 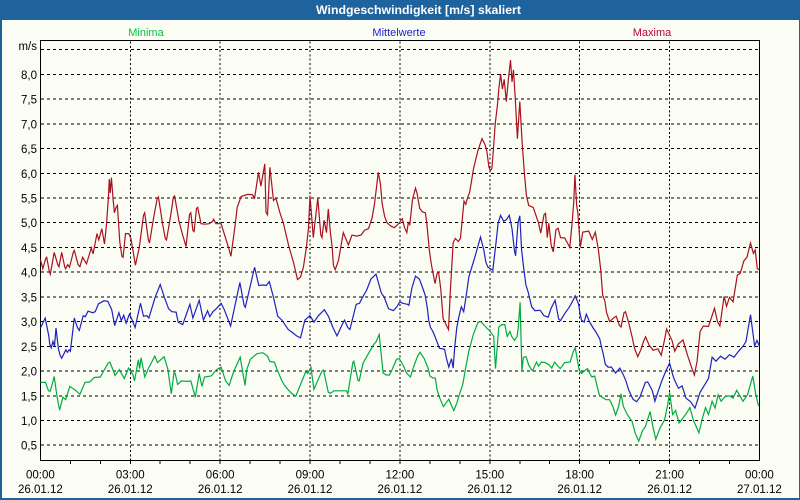 What do you see at coordinates (29, 422) in the screenshot?
I see `svg-text: 1,0` at bounding box center [29, 422].